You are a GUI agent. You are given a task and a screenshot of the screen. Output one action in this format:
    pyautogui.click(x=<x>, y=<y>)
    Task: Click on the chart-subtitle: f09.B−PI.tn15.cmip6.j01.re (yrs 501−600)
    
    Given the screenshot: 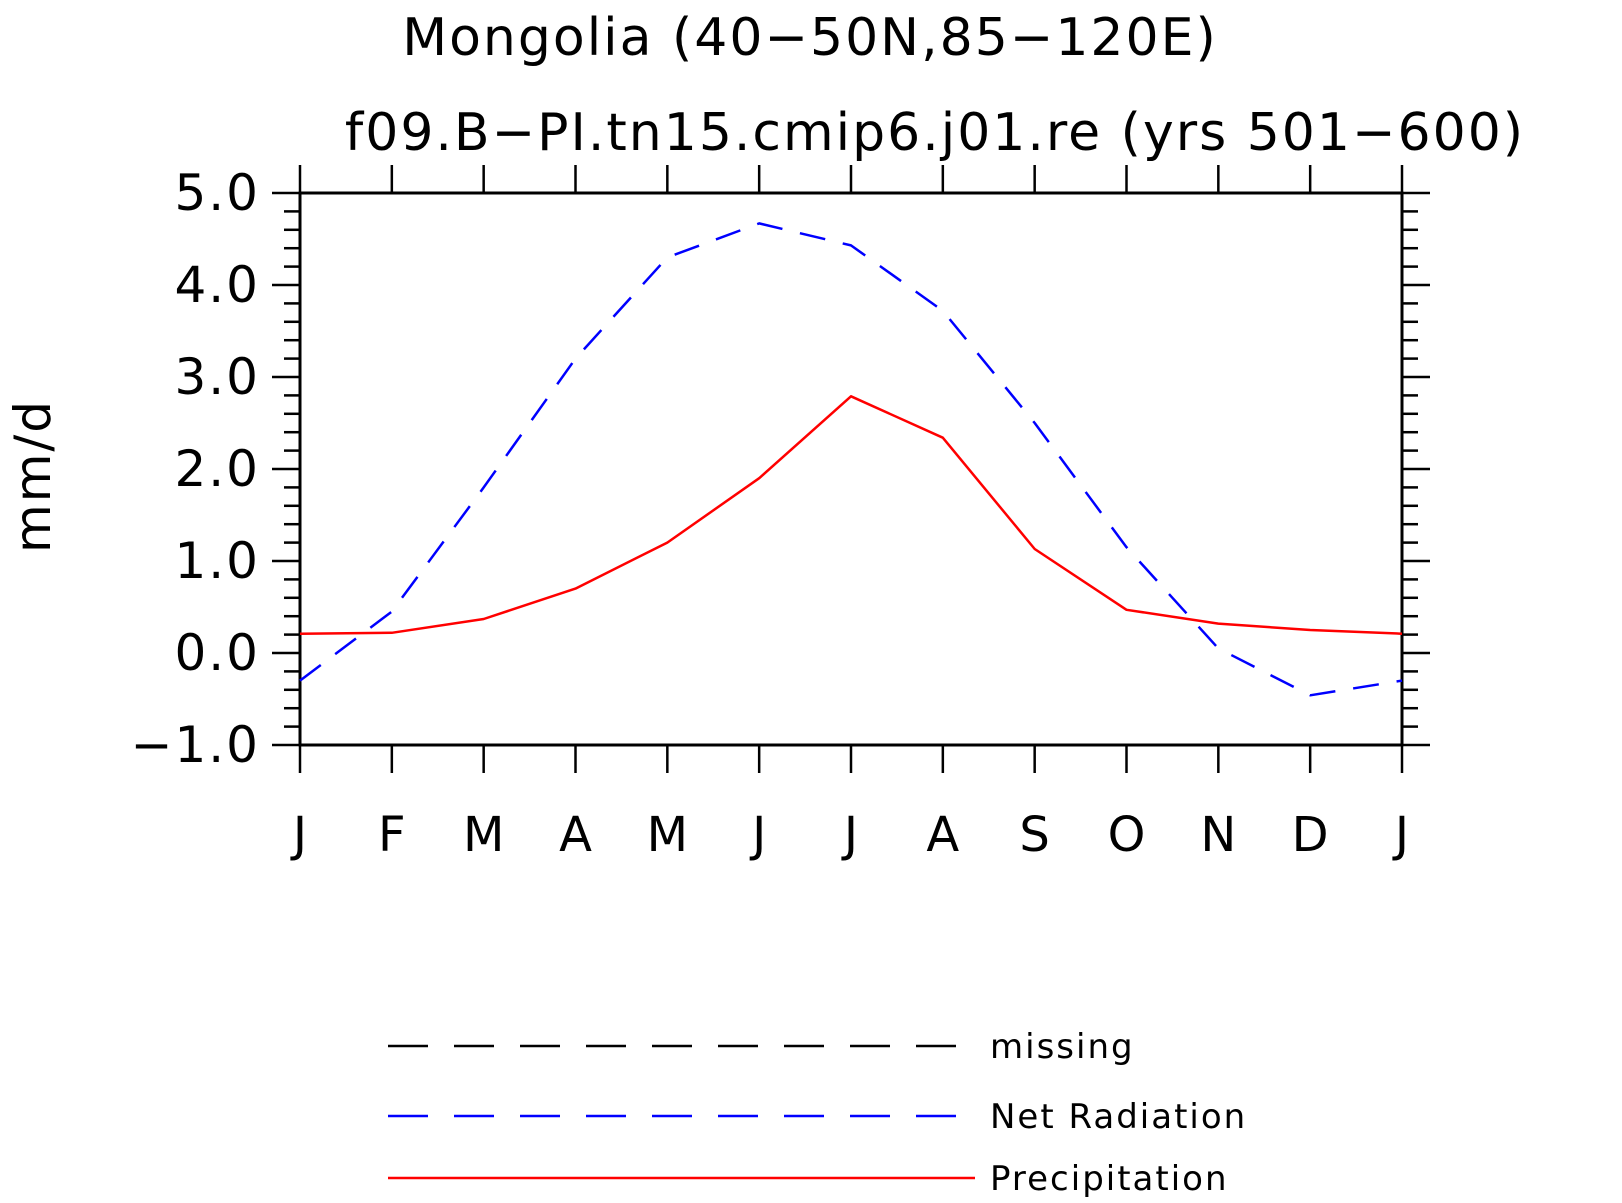 What is the action you would take?
    pyautogui.click(x=935, y=133)
    